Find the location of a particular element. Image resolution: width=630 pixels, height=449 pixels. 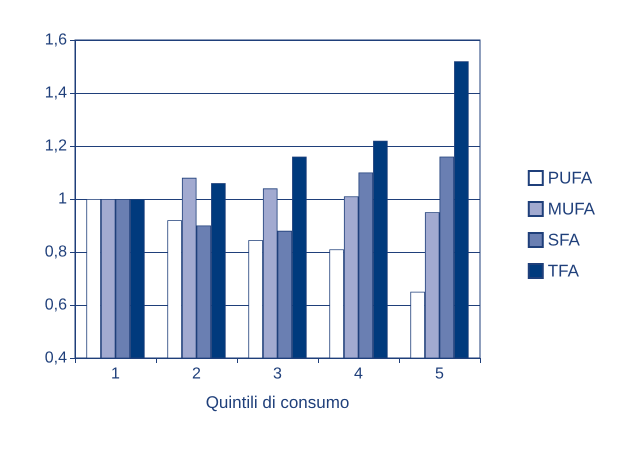

x-tick-label: 2 is located at coordinates (197, 374).